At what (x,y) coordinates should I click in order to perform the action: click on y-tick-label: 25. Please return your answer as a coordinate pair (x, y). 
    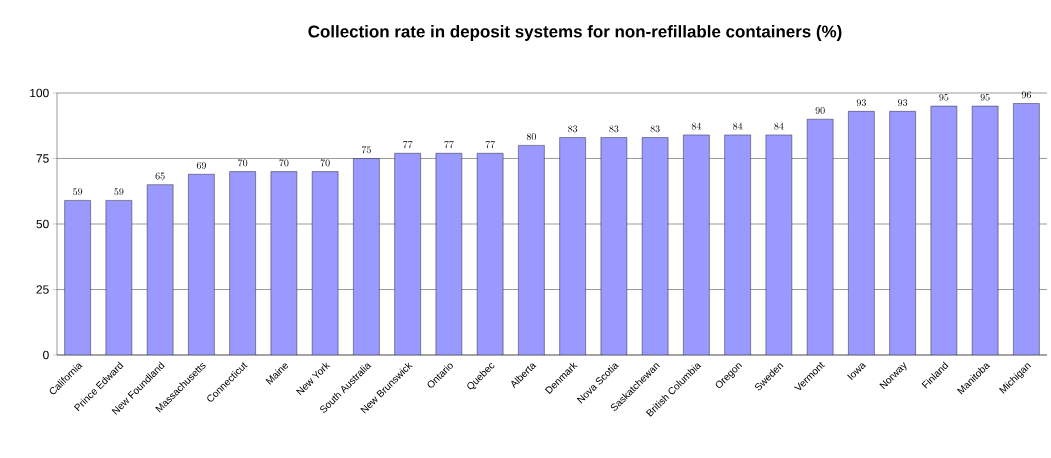
    Looking at the image, I should click on (42, 289).